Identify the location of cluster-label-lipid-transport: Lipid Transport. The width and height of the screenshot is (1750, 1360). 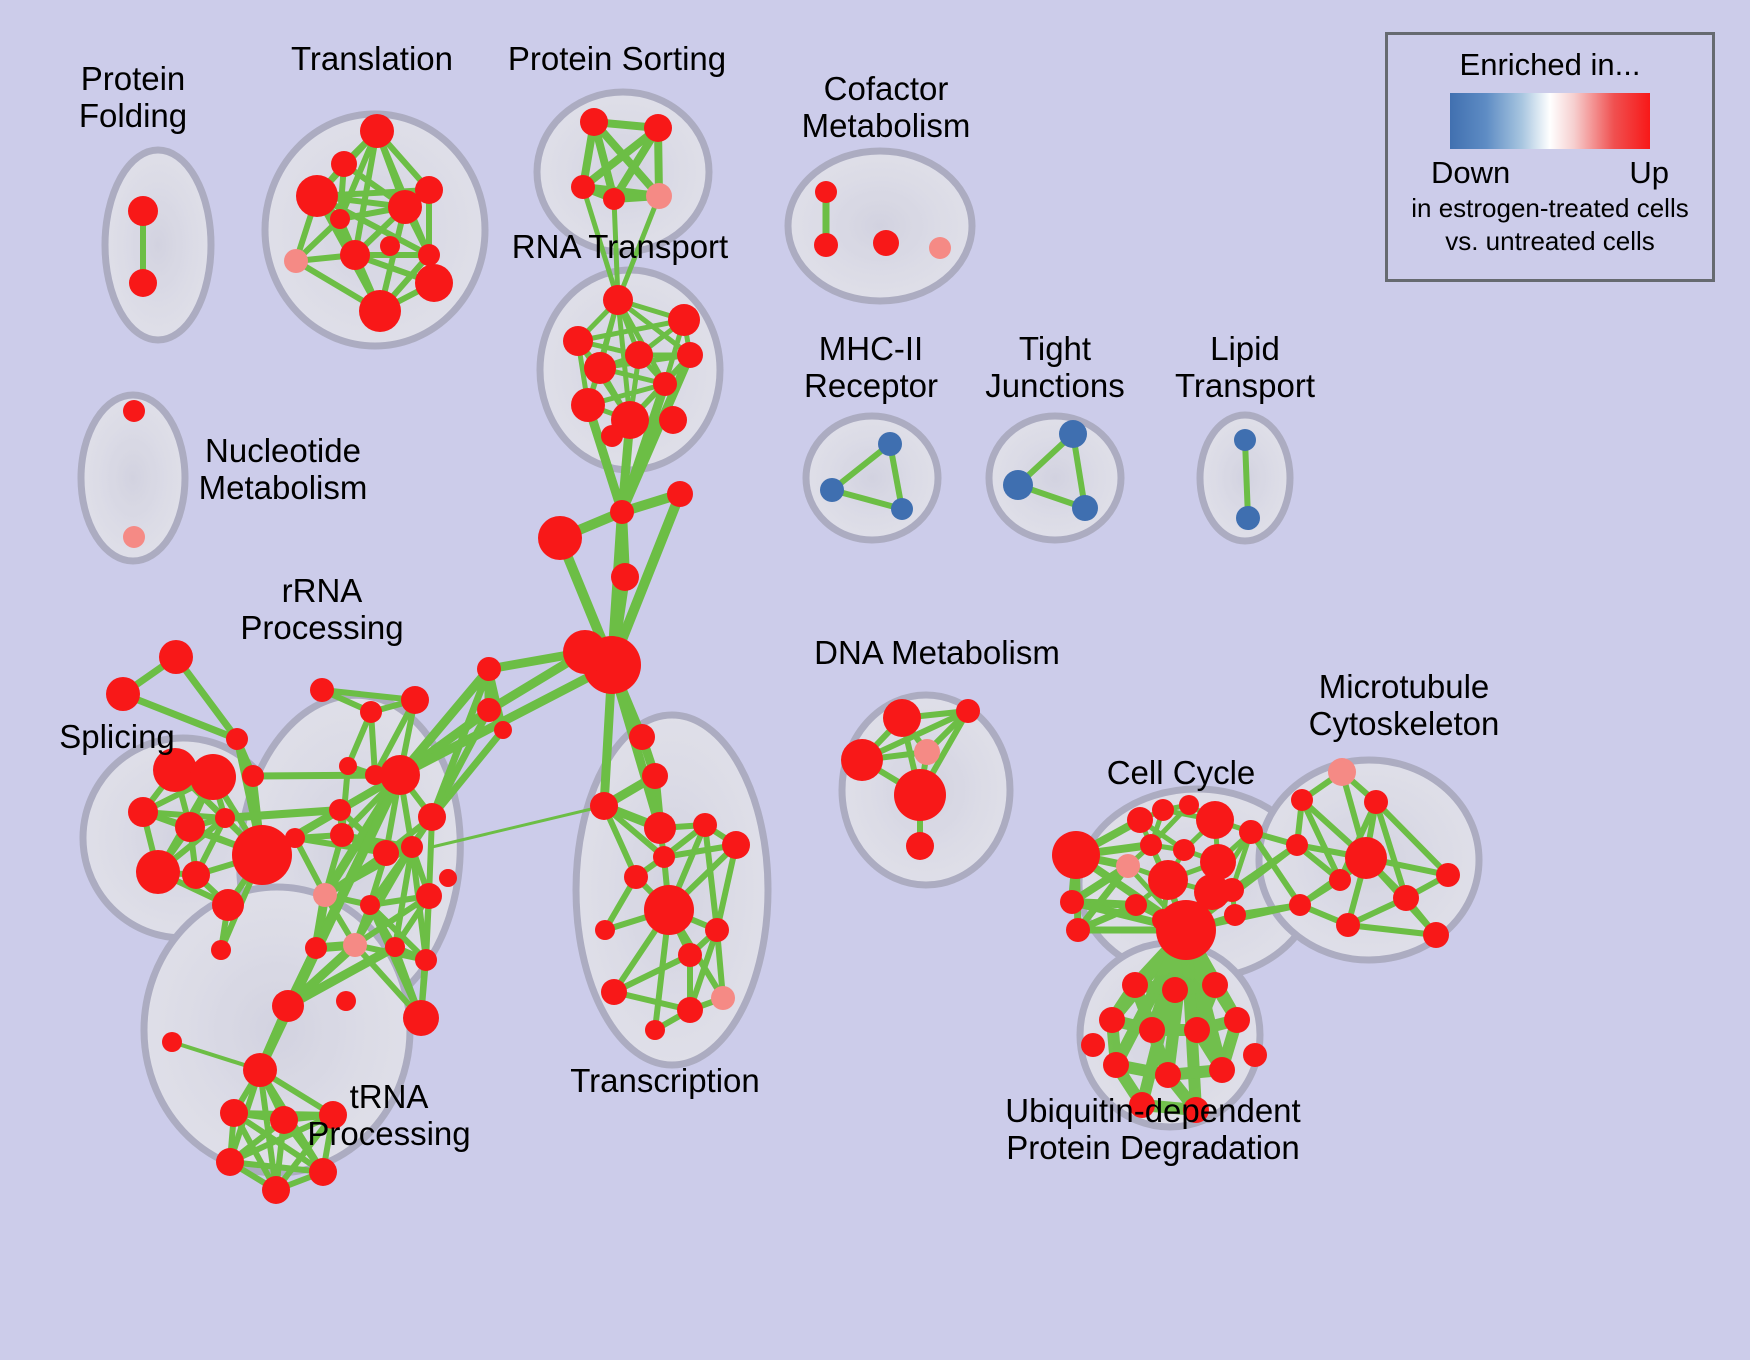
(1245, 367).